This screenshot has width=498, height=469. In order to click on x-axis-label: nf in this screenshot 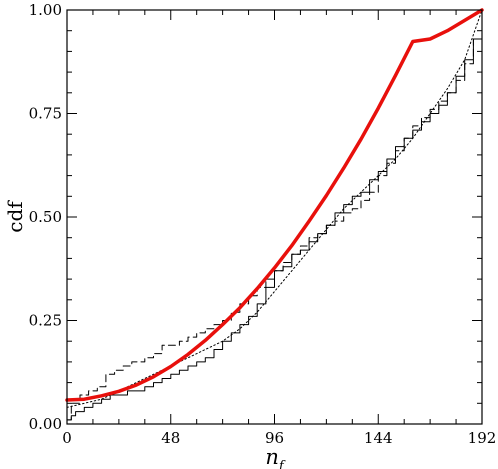, I will do `click(275, 457)`.